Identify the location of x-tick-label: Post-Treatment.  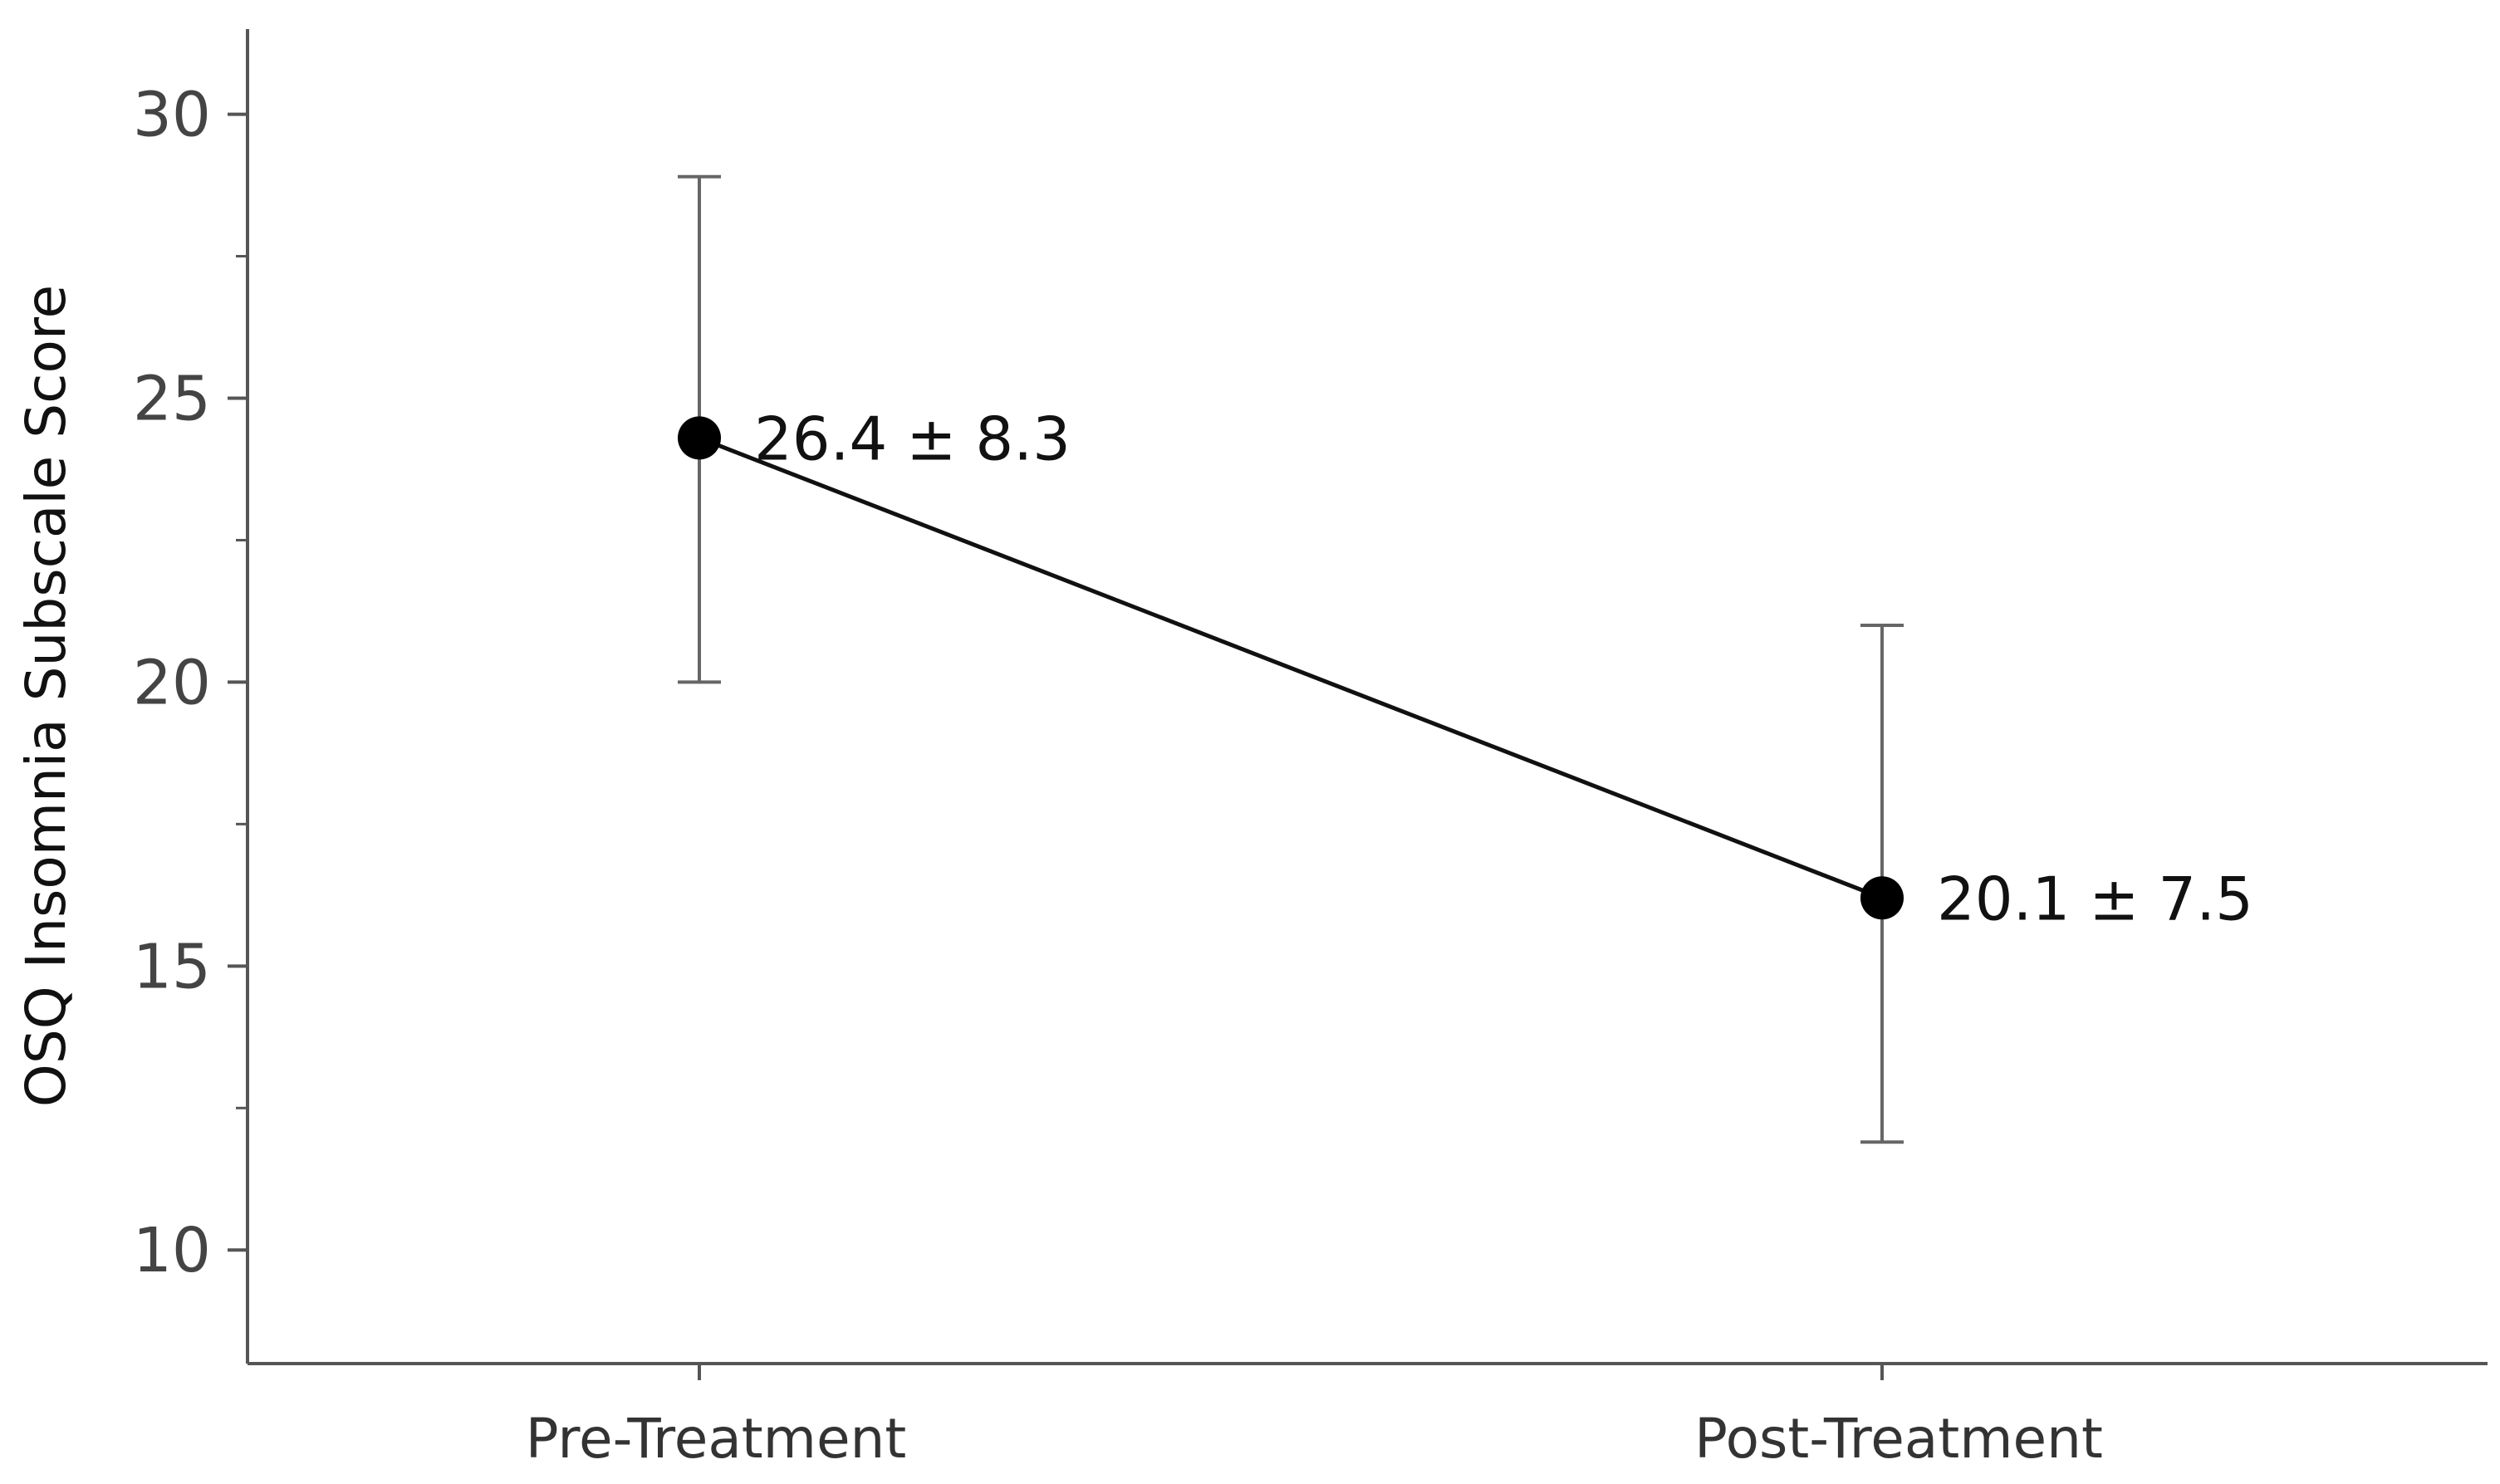
(1898, 1439).